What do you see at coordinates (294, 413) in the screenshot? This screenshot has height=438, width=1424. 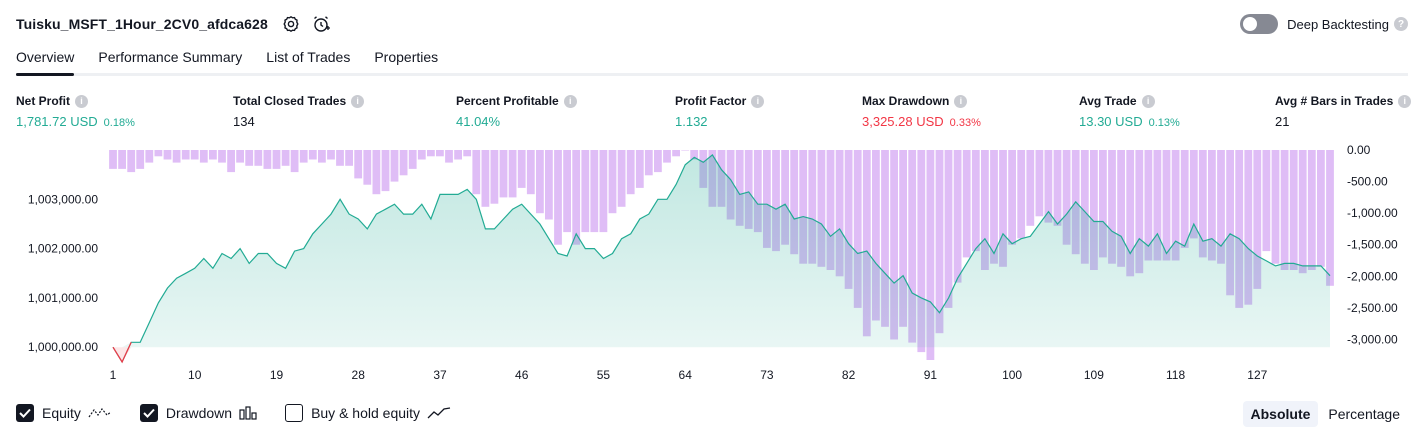 I see `buy-hold-checkbox` at bounding box center [294, 413].